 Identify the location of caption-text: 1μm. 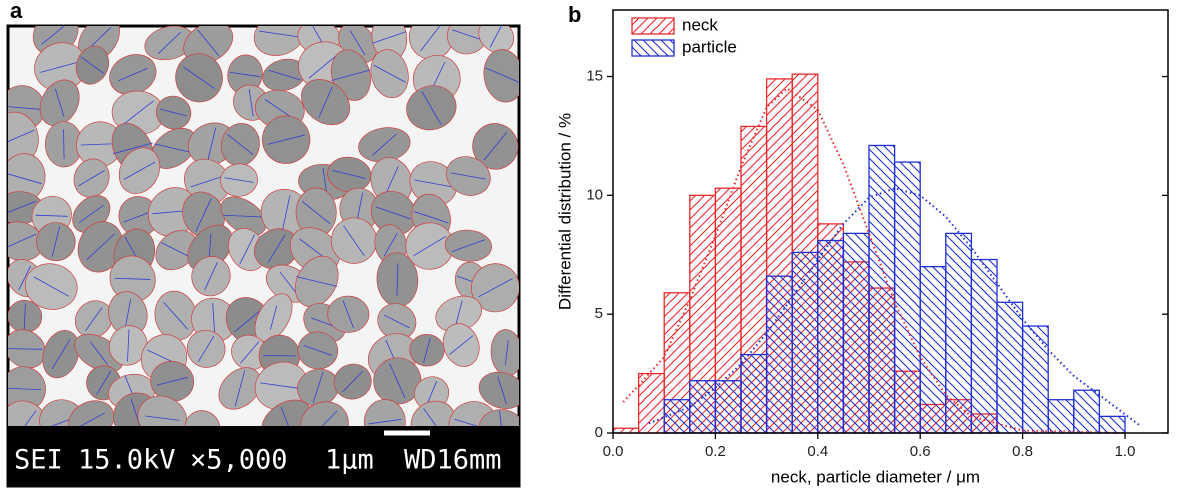
(349, 460).